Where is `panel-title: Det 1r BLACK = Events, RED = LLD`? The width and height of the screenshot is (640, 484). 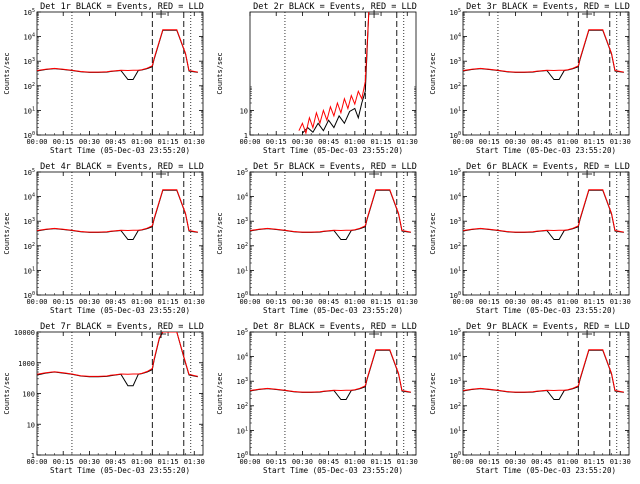 panel-title: Det 1r BLACK = Events, RED = LLD is located at coordinates (122, 7).